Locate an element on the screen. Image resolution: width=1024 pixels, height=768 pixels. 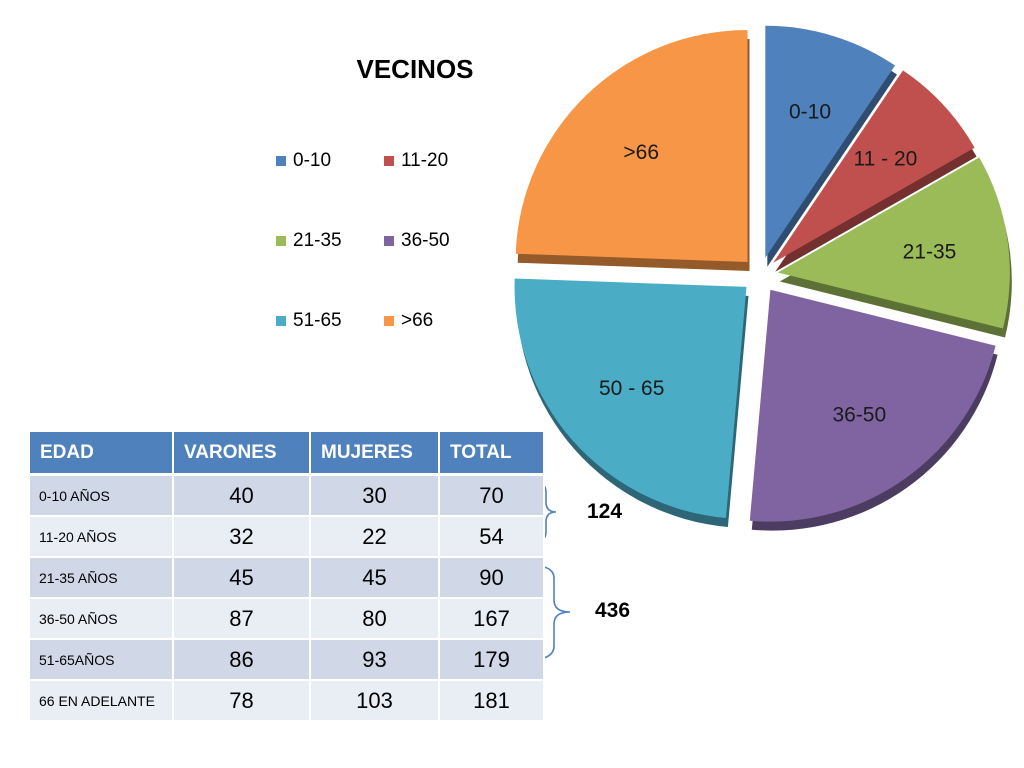
table-row: 21-35 AÑOS 45 45 90 is located at coordinates (287, 578).